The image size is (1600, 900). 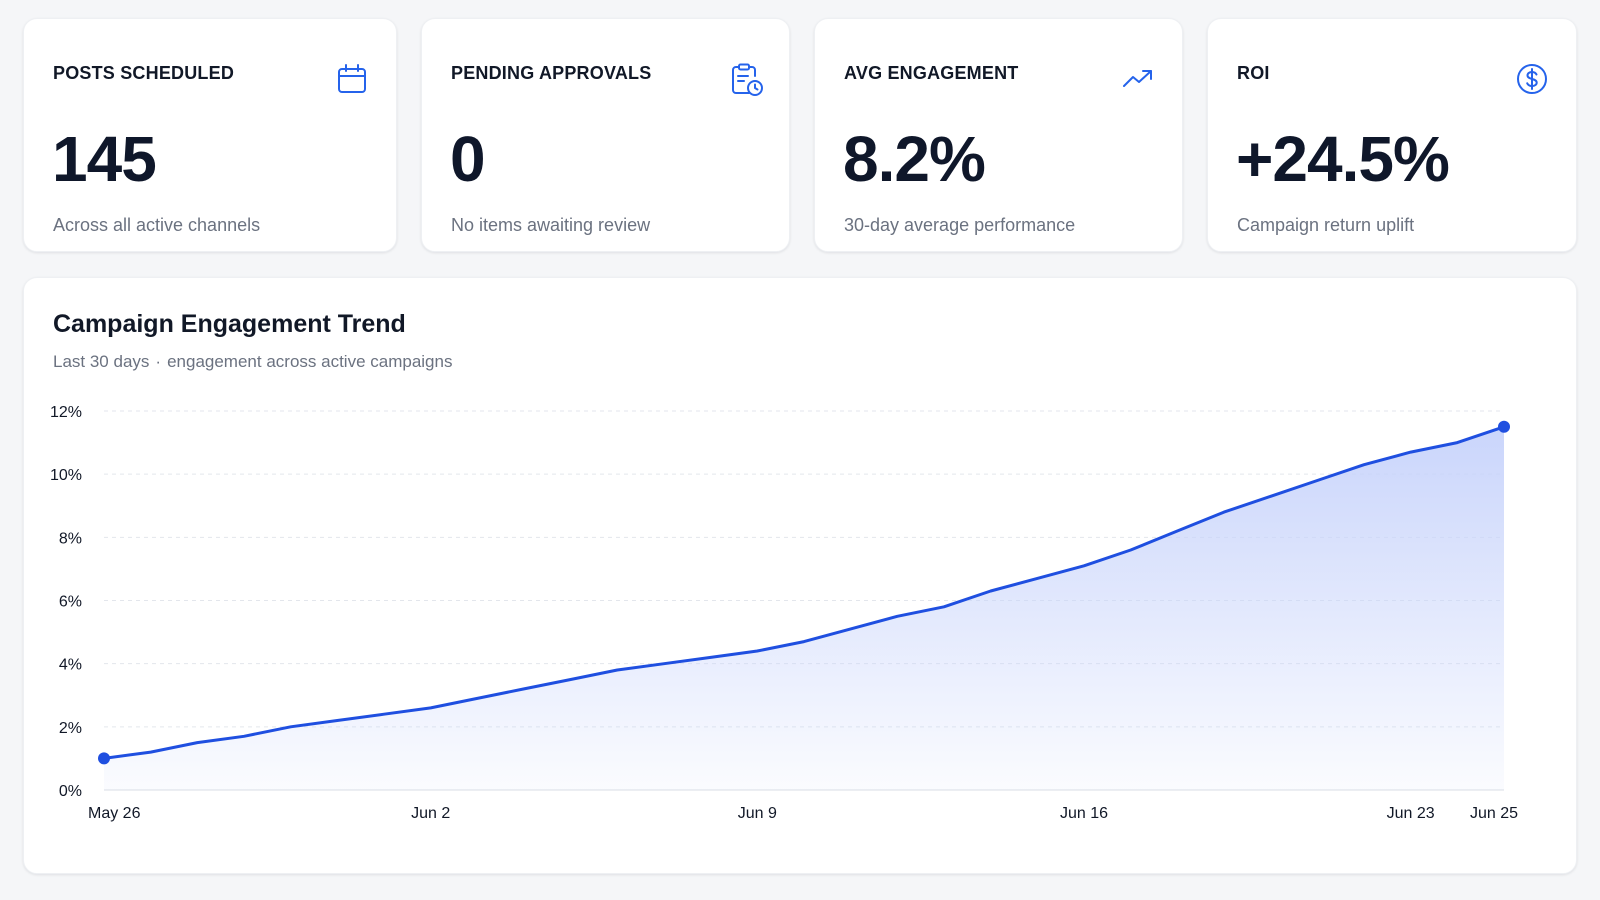 What do you see at coordinates (352, 79) in the screenshot?
I see `calendar-icon` at bounding box center [352, 79].